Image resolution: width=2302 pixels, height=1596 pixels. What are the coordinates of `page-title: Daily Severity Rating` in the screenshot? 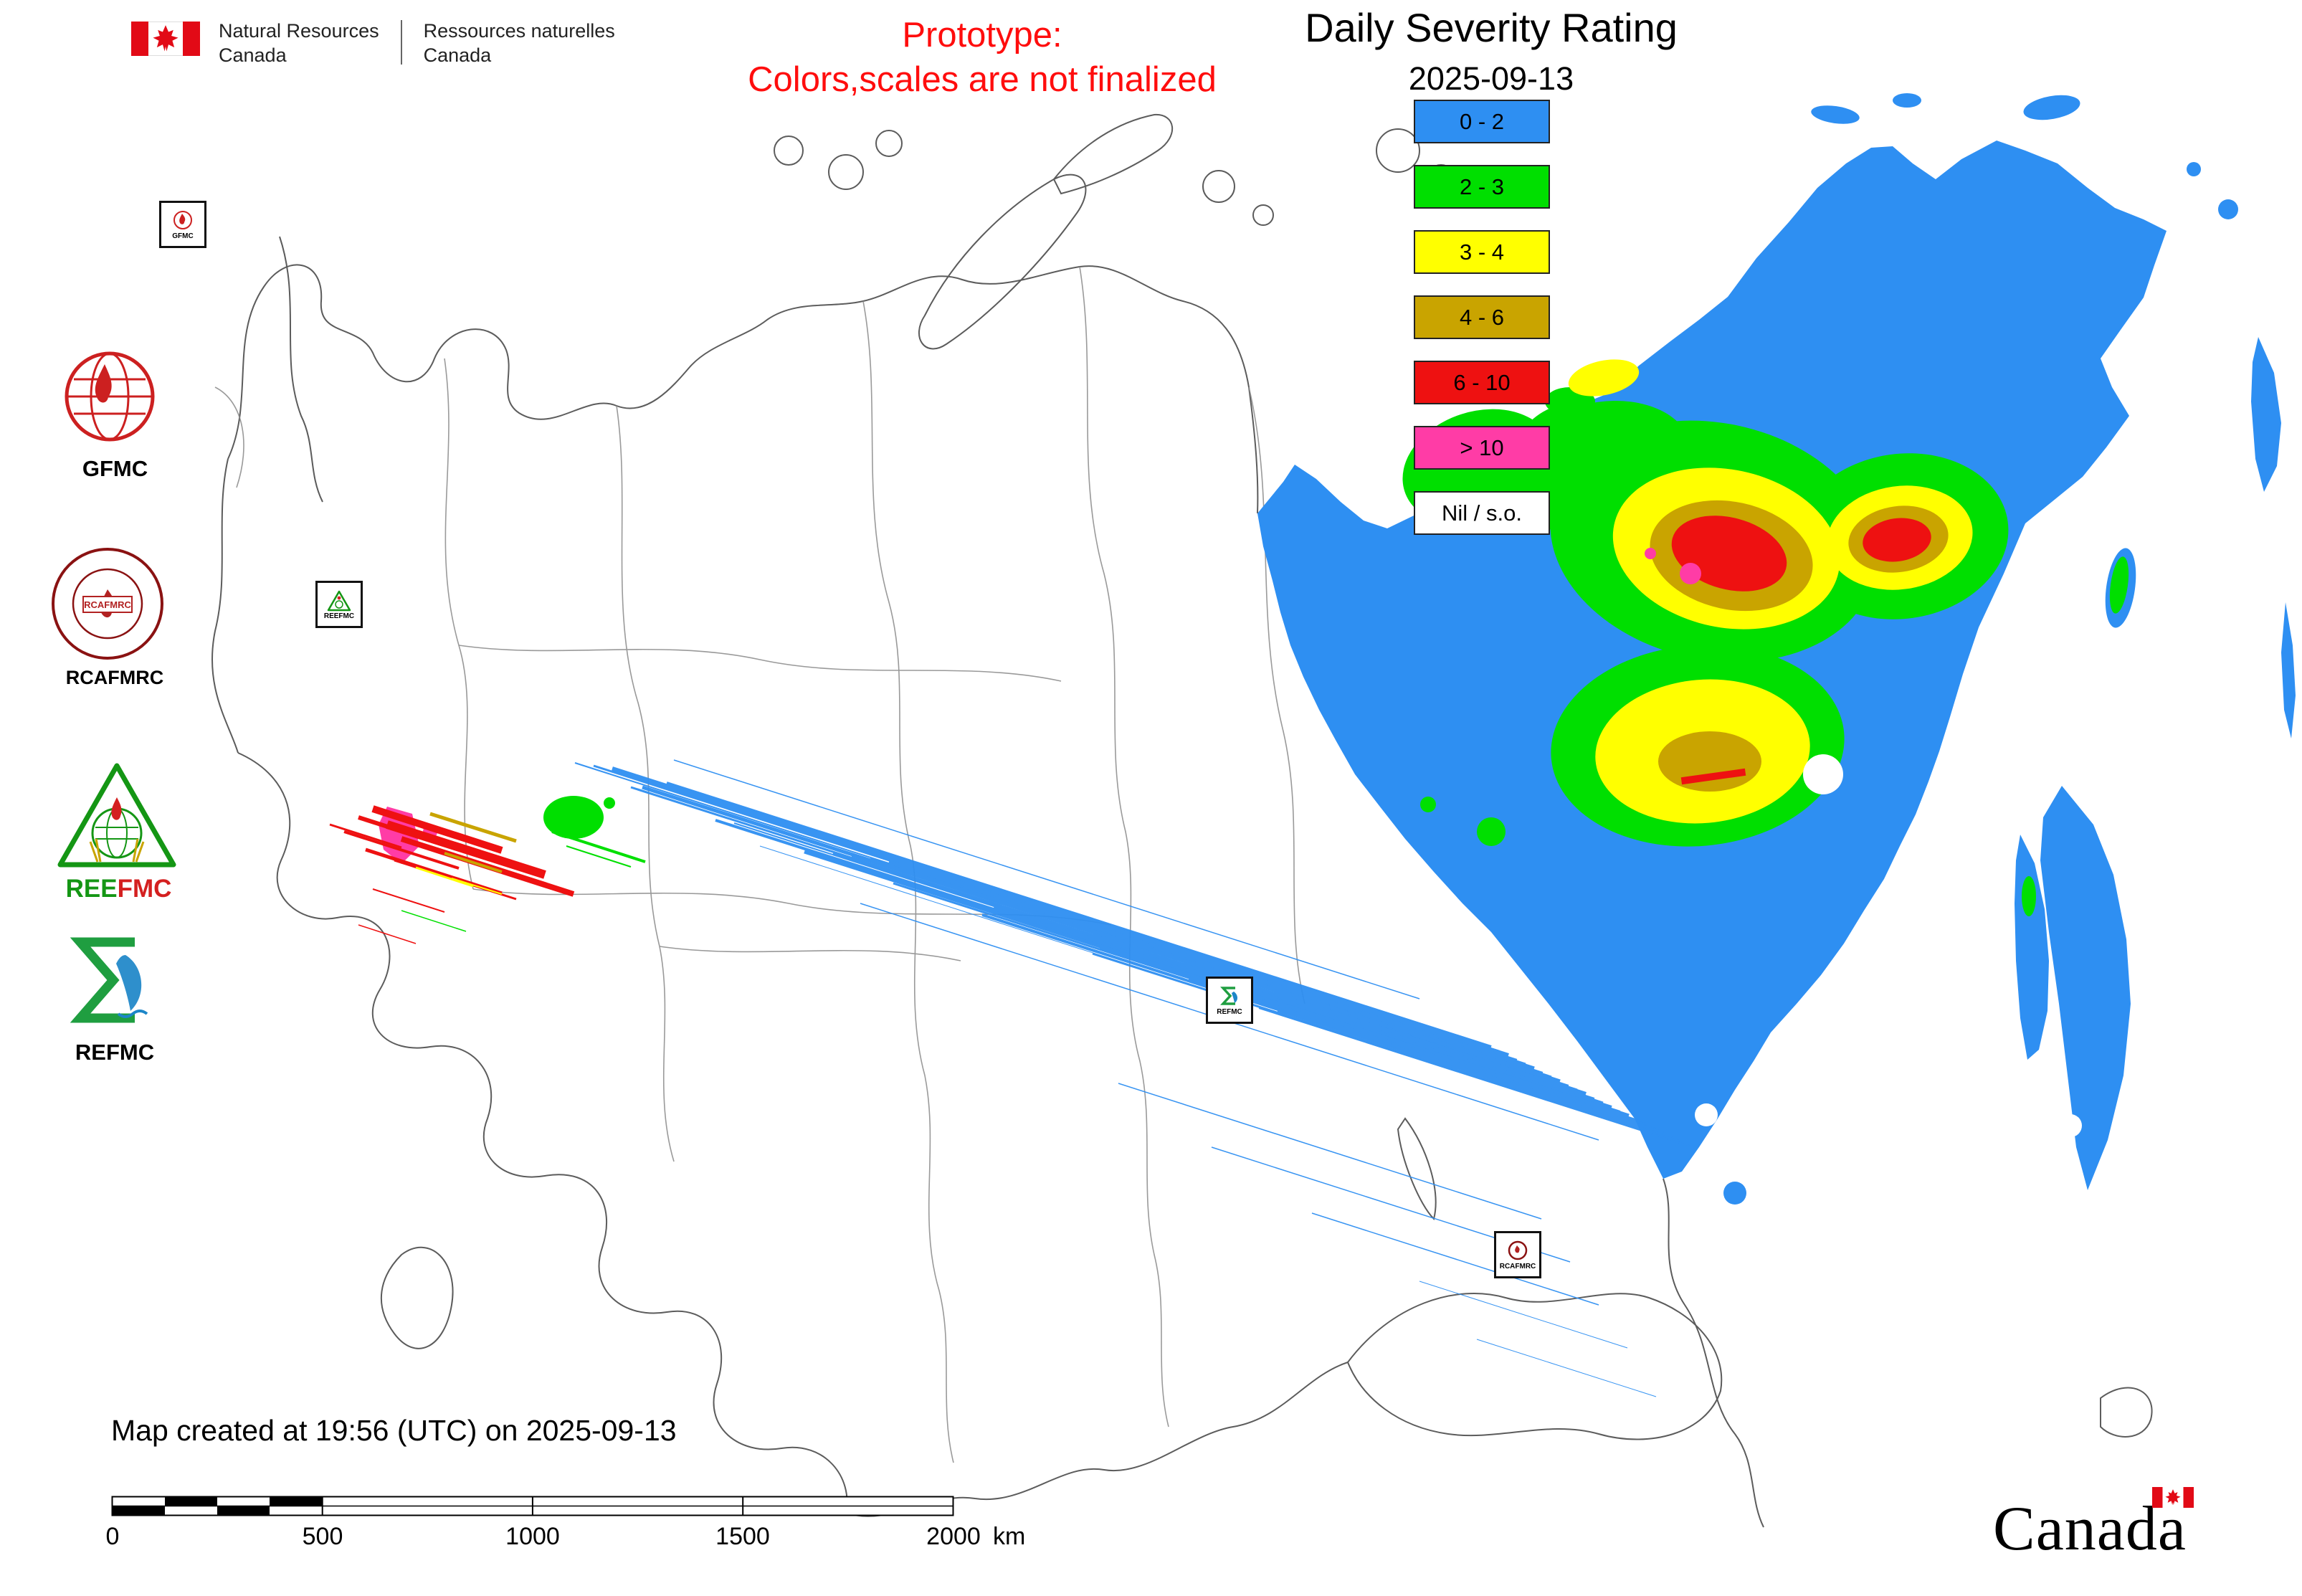 It's located at (1491, 27).